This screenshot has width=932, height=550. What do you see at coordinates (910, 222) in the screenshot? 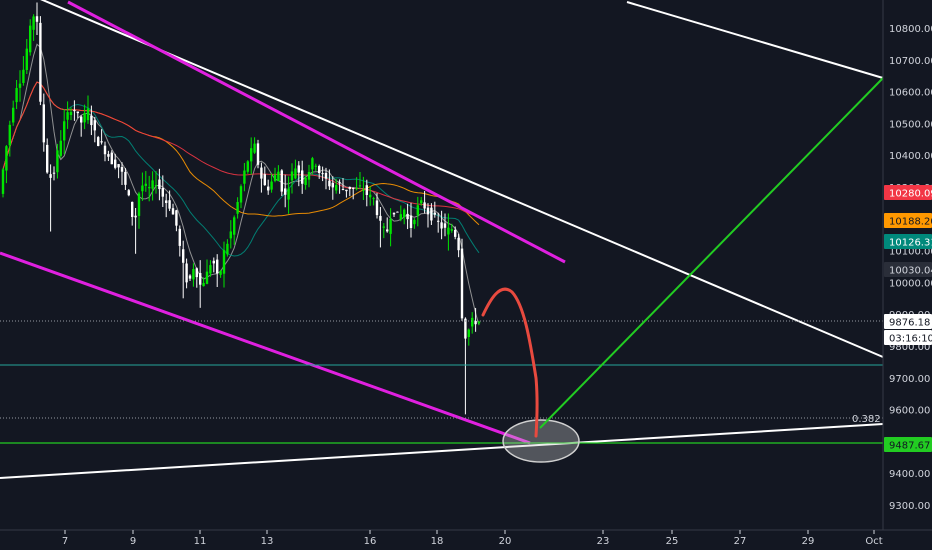
I see `price-badge-label: 10188.20` at bounding box center [910, 222].